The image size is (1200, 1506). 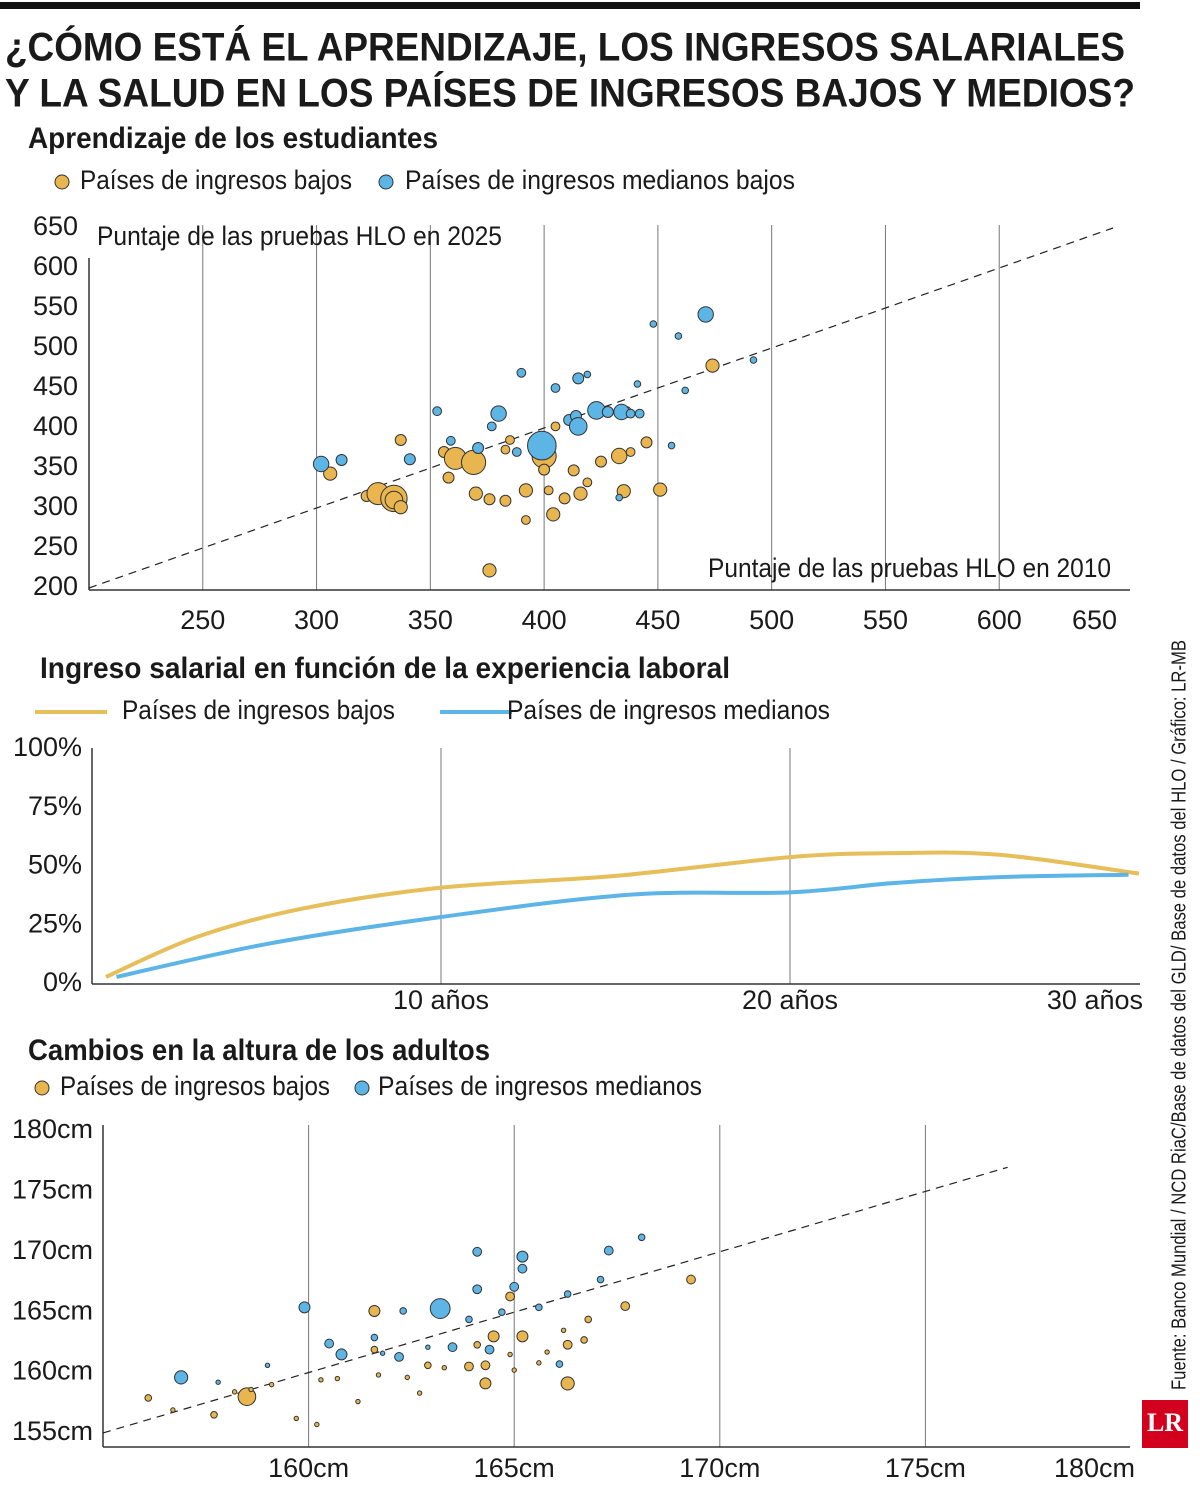 What do you see at coordinates (202, 620) in the screenshot?
I see `x-tick-label: 250` at bounding box center [202, 620].